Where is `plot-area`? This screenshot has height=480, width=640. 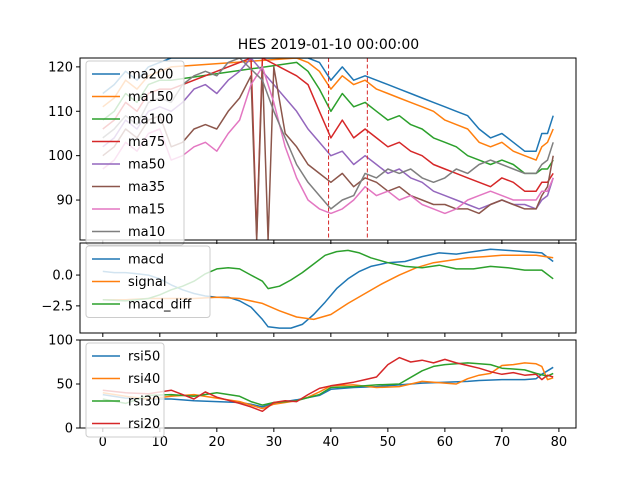 plot-area is located at coordinates (328, 384).